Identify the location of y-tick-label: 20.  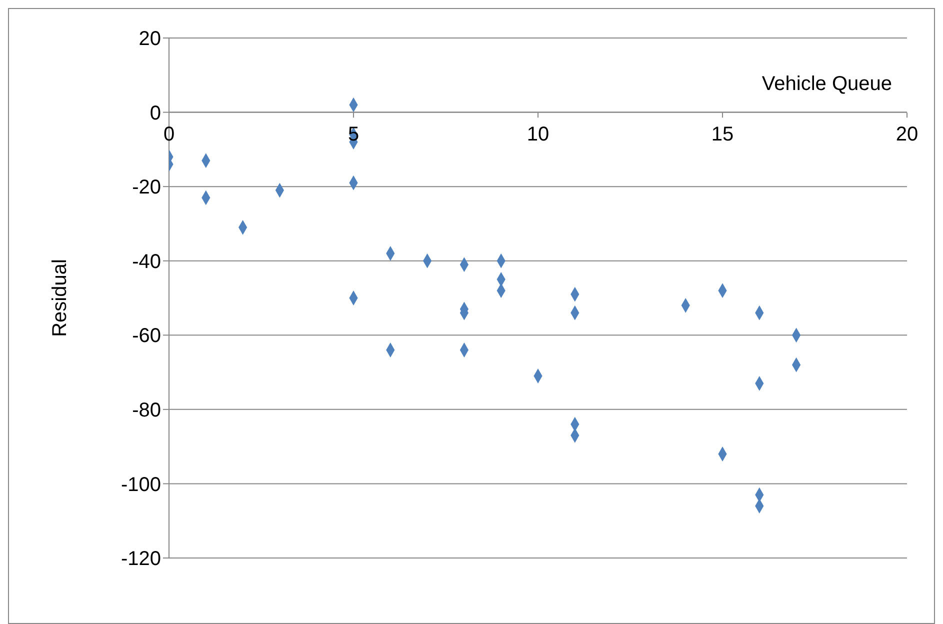
(149, 39).